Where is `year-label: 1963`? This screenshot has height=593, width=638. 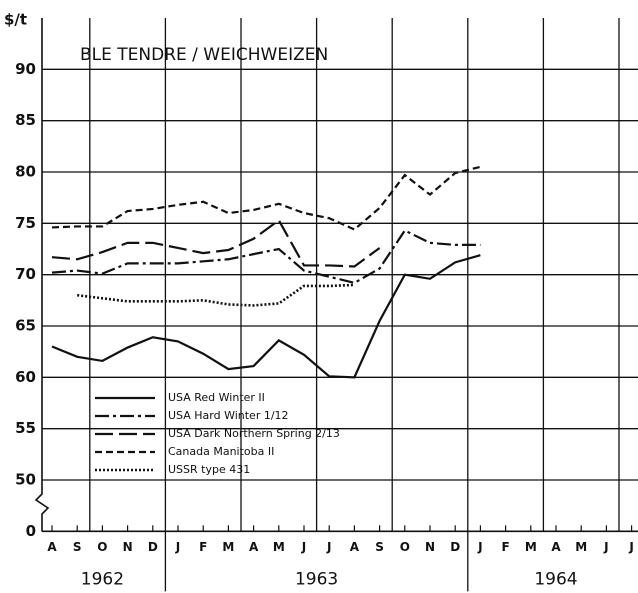
year-label: 1963 is located at coordinates (316, 579).